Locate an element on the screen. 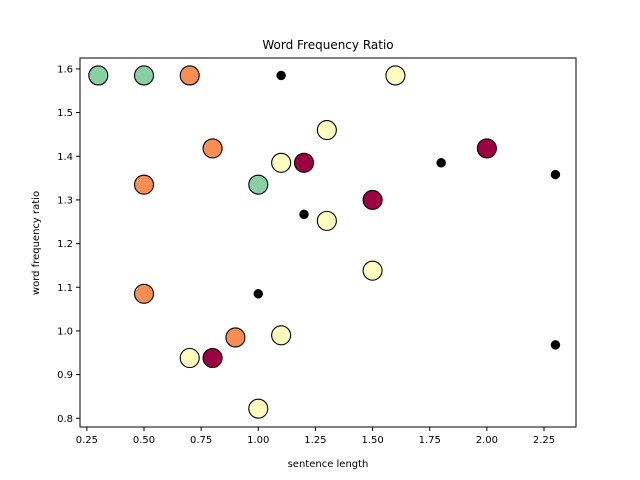  x-axis-label: sentence length is located at coordinates (328, 464).